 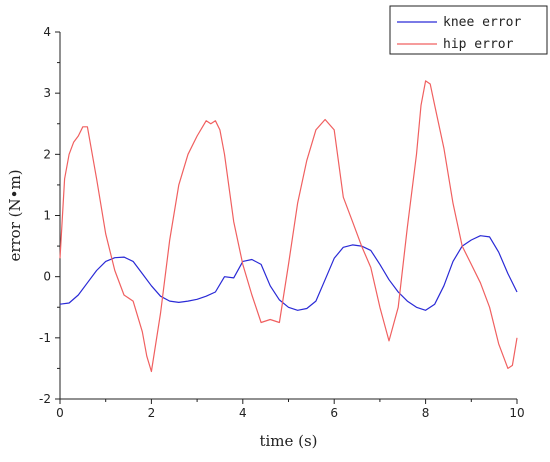 I want to click on y-tick-label: 0, so click(x=47, y=277).